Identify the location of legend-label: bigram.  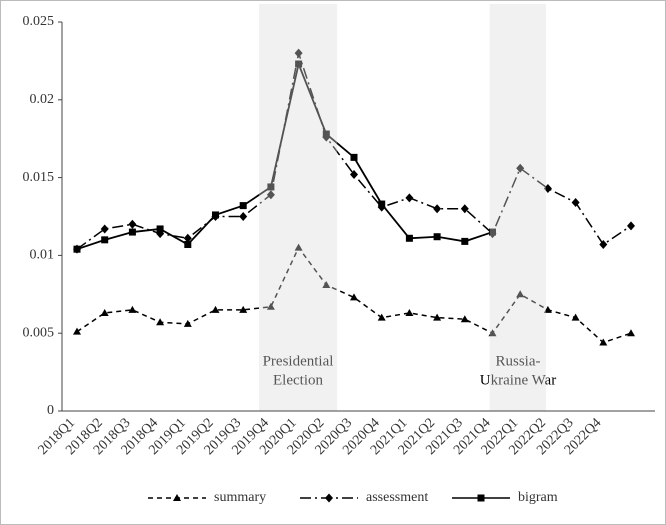
(538, 497).